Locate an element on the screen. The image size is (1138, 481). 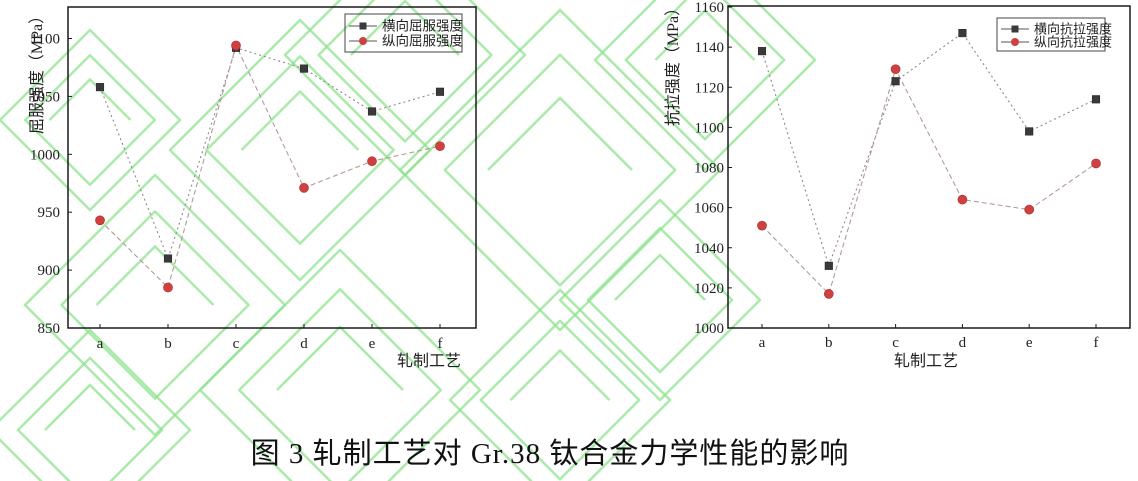
y-axis-title: 抗拉强度（MPa） is located at coordinates (673, 63).